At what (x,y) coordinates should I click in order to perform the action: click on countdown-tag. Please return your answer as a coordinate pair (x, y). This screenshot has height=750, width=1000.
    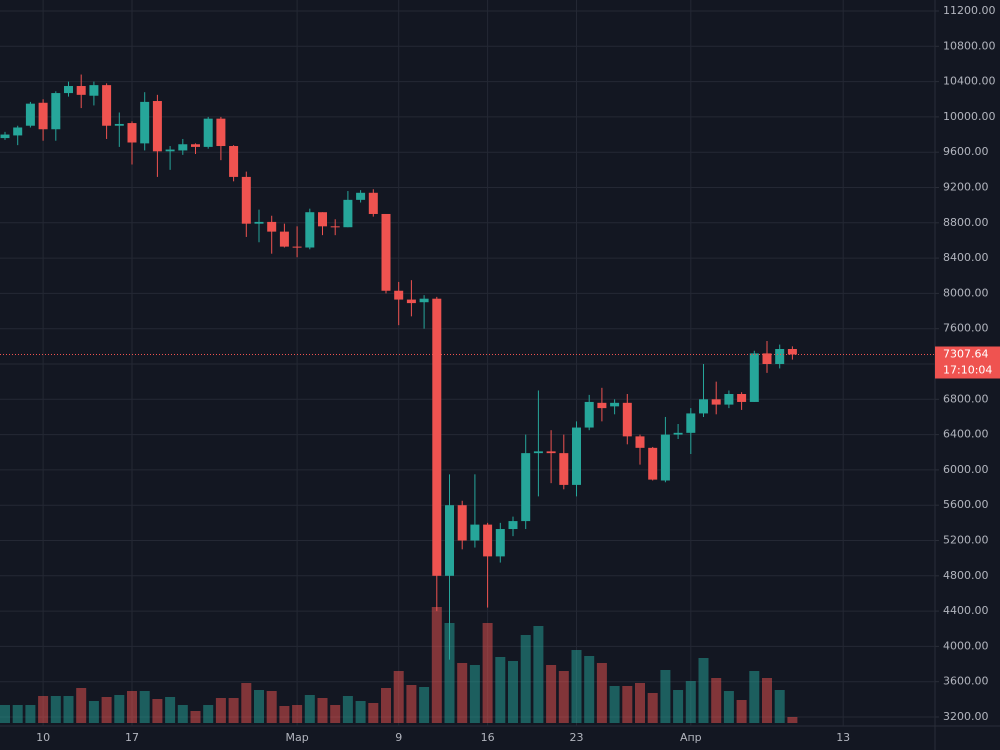
    Looking at the image, I should click on (967, 370).